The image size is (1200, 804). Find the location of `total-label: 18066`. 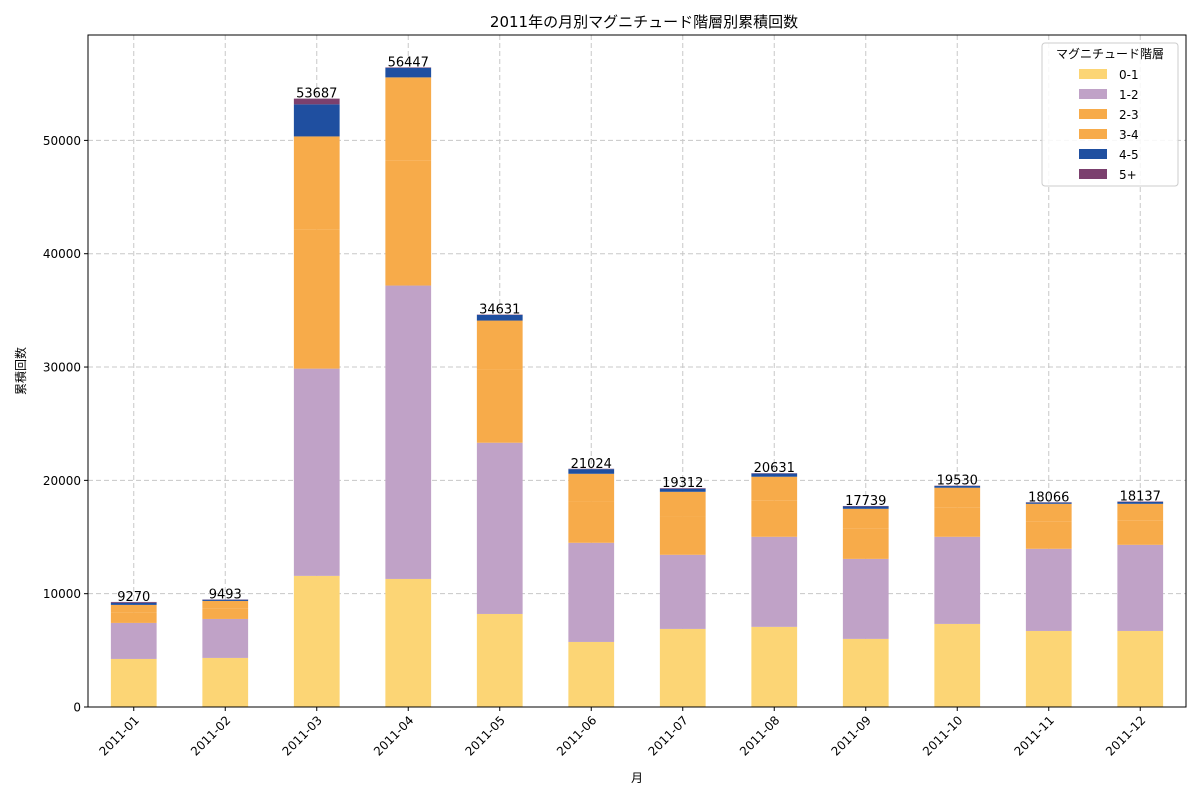

total-label: 18066 is located at coordinates (1048, 497).